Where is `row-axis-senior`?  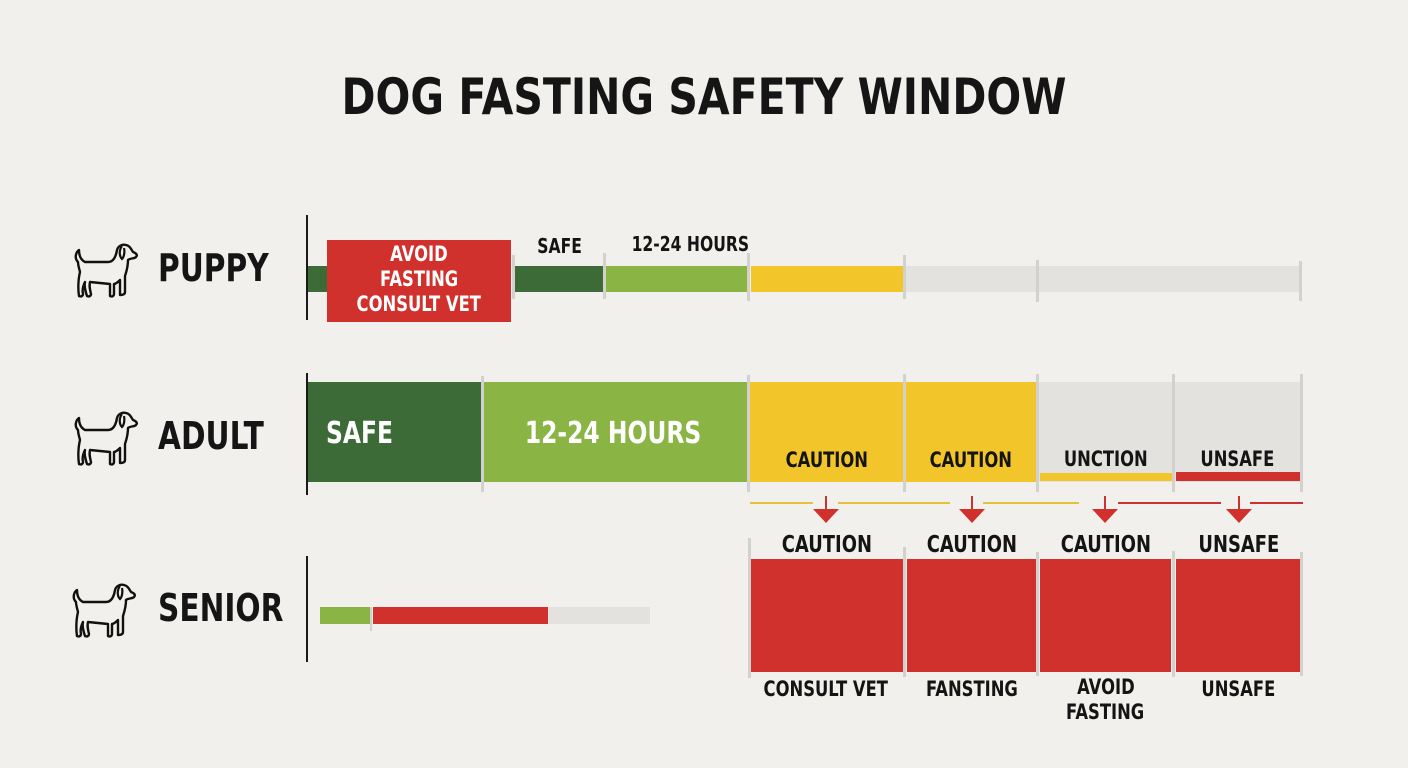 row-axis-senior is located at coordinates (307, 609).